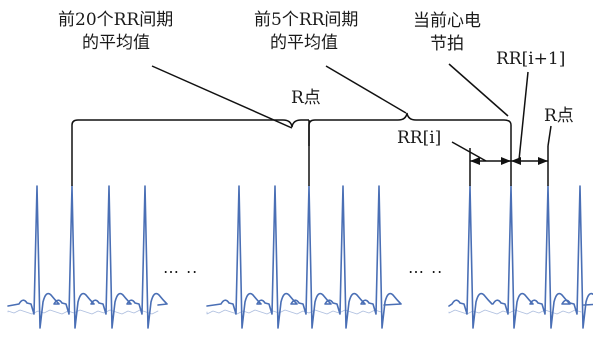  I want to click on label-rr-i: RR[i], so click(419, 138).